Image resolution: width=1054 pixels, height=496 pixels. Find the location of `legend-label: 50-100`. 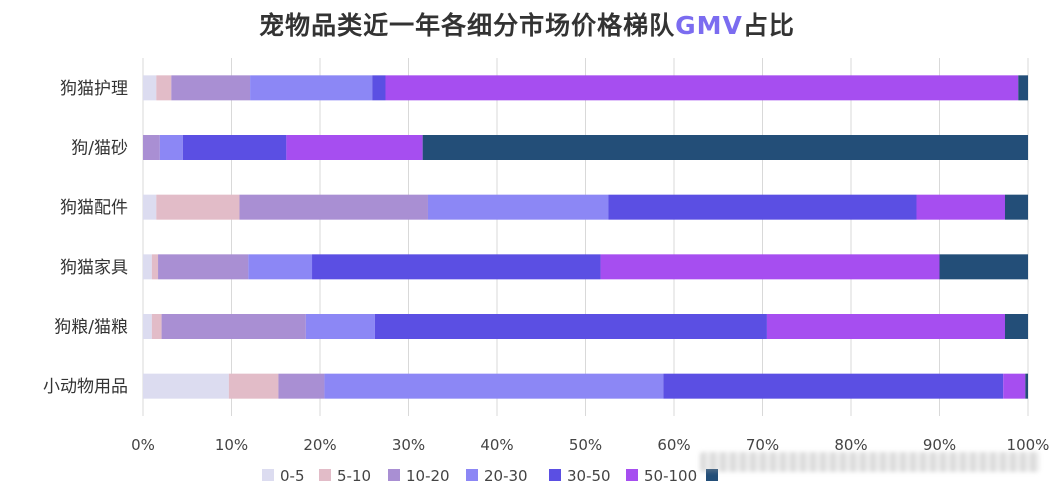

legend-label: 50-100 is located at coordinates (670, 476).